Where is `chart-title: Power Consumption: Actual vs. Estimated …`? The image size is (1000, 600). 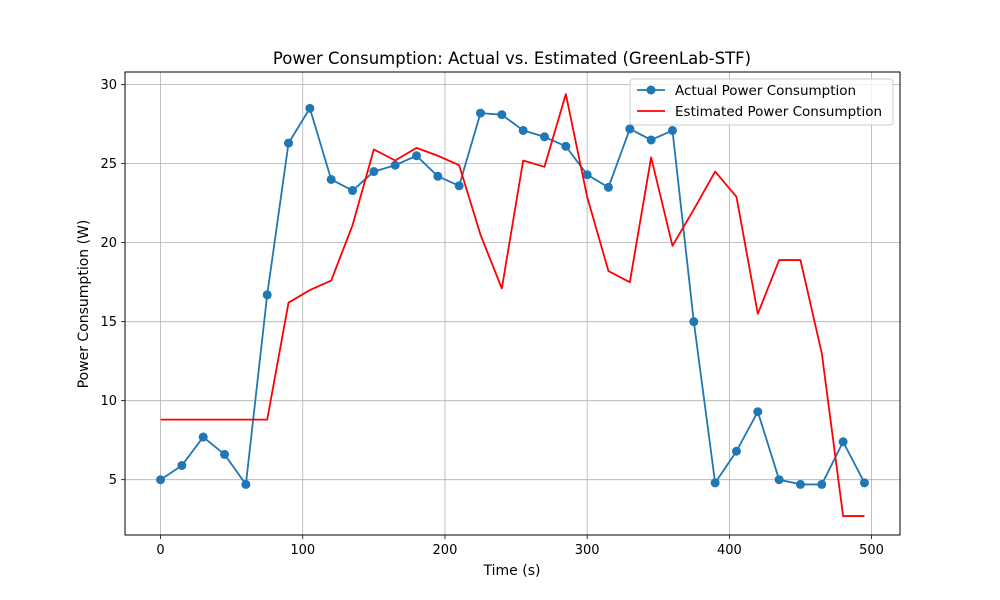 chart-title: Power Consumption: Actual vs. Estimated … is located at coordinates (512, 58).